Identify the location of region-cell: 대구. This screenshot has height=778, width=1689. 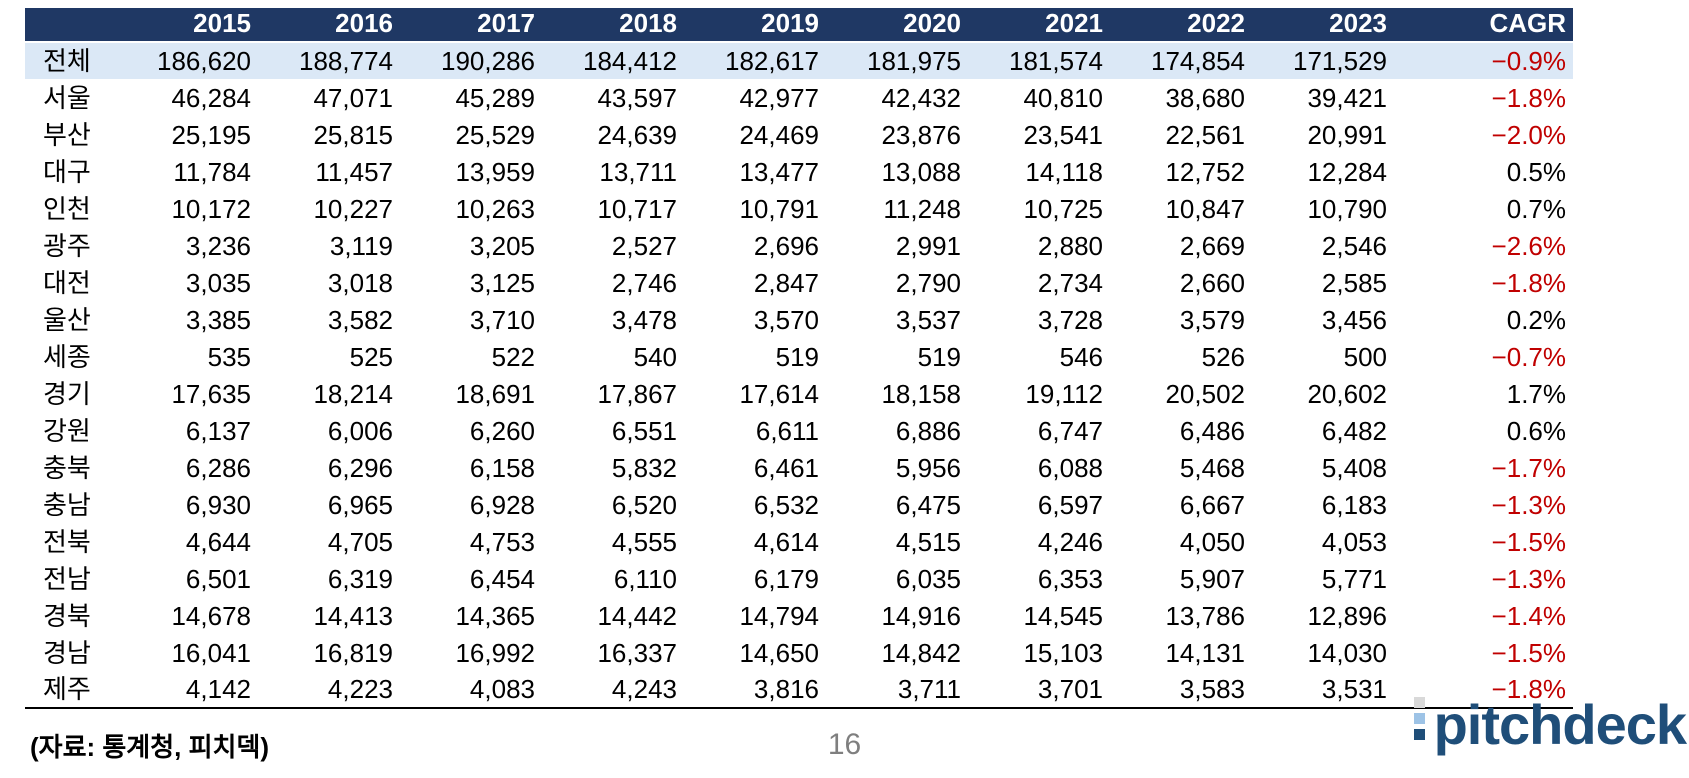
(67, 171).